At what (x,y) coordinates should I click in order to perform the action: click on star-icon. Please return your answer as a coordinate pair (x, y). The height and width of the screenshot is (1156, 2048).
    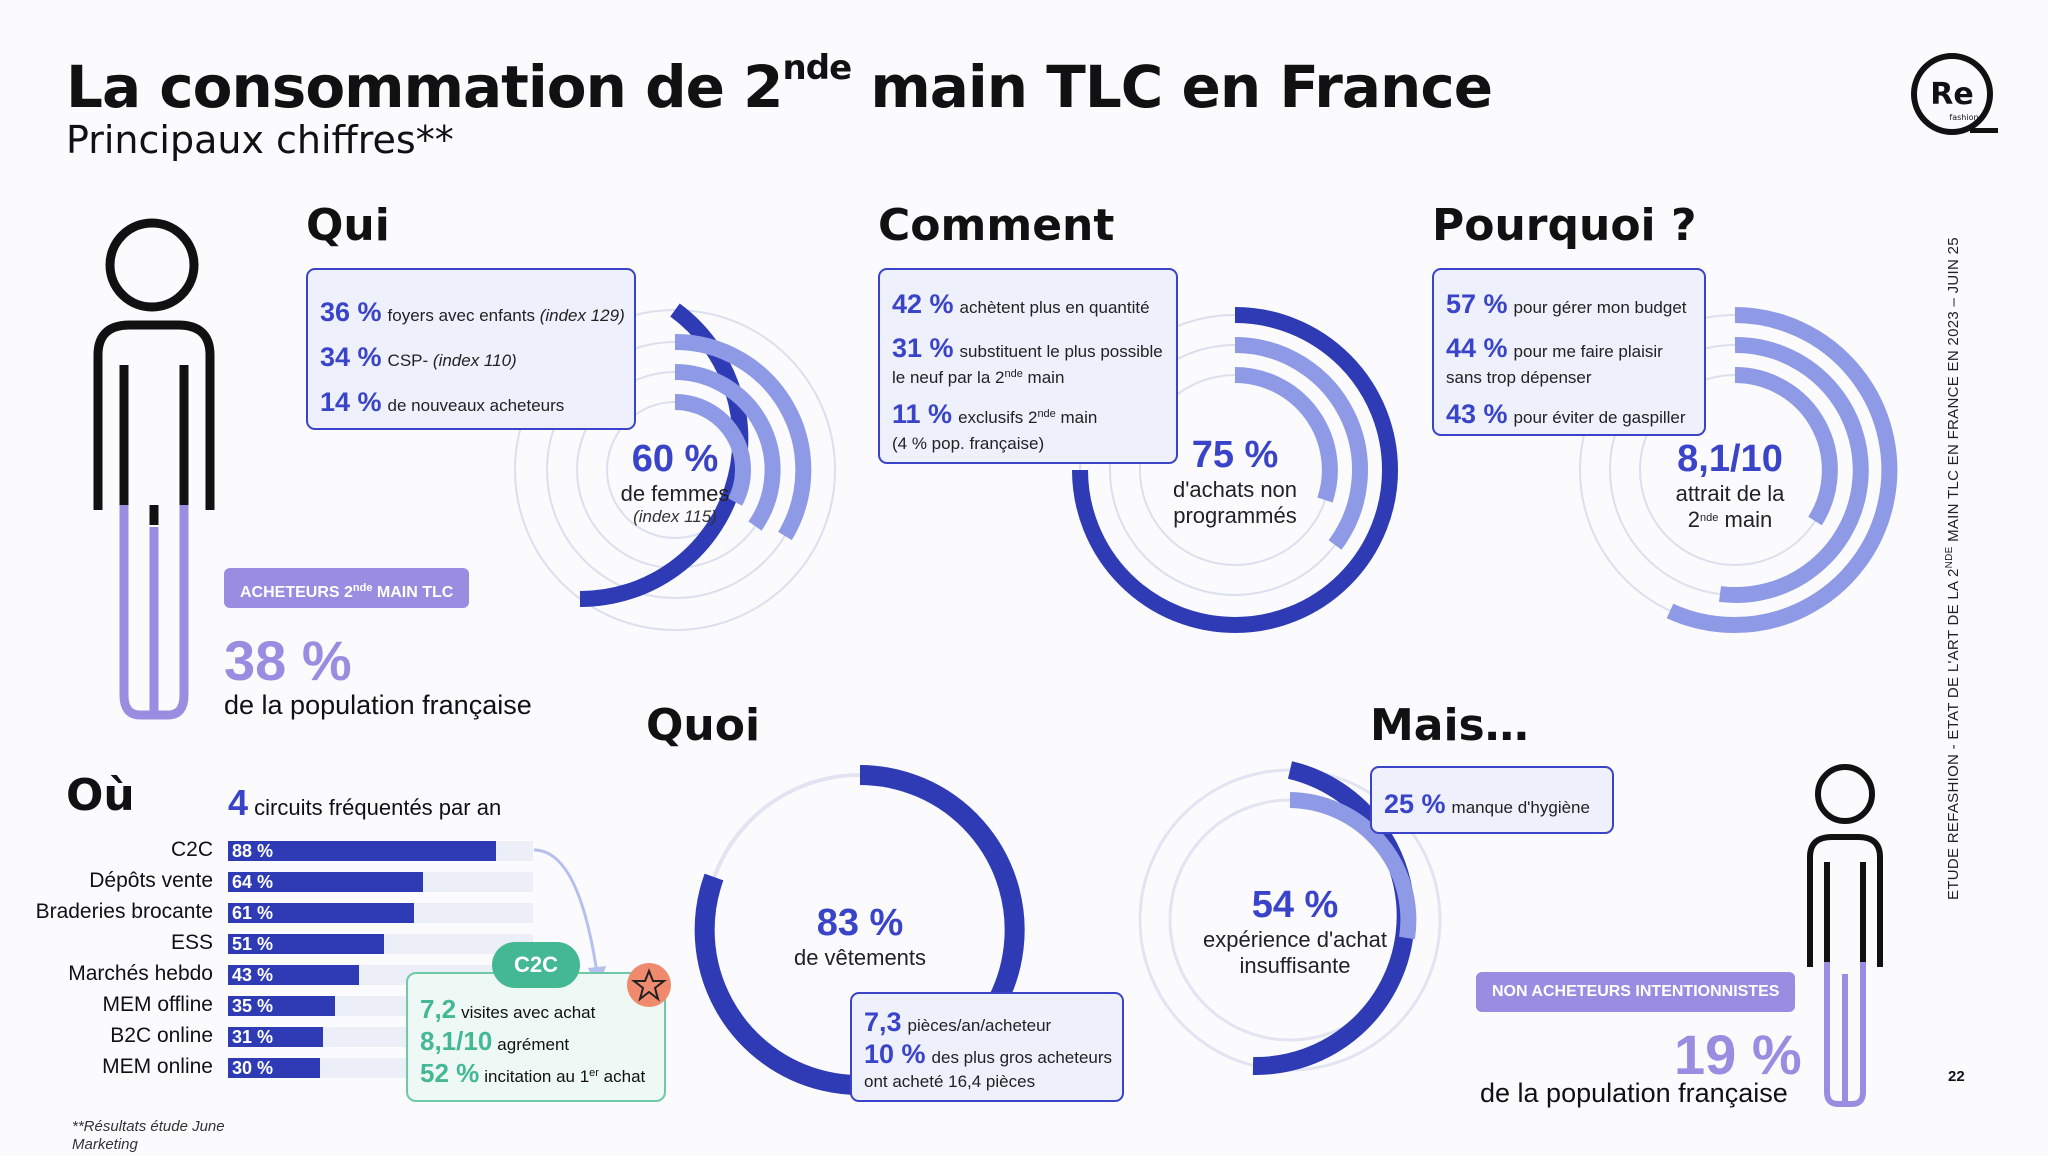
    Looking at the image, I should click on (649, 987).